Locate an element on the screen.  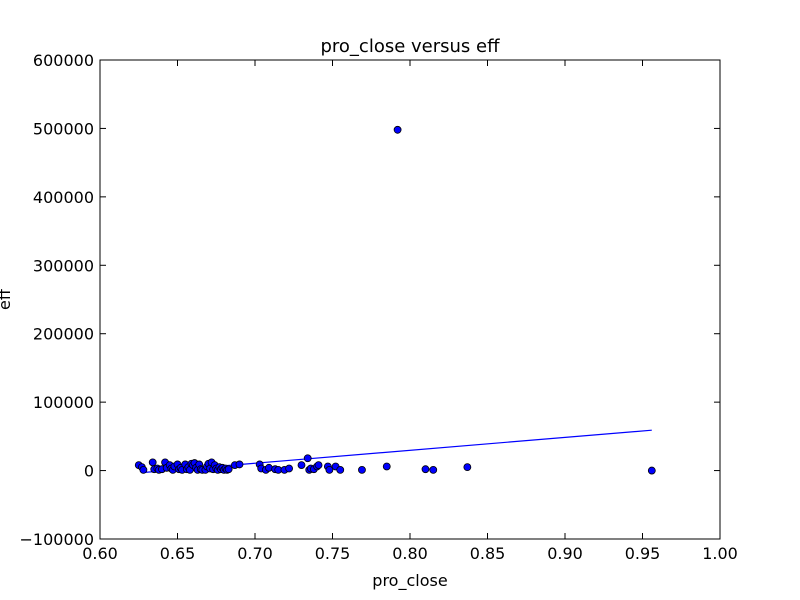
y-tick-label: 200000 is located at coordinates (63, 334).